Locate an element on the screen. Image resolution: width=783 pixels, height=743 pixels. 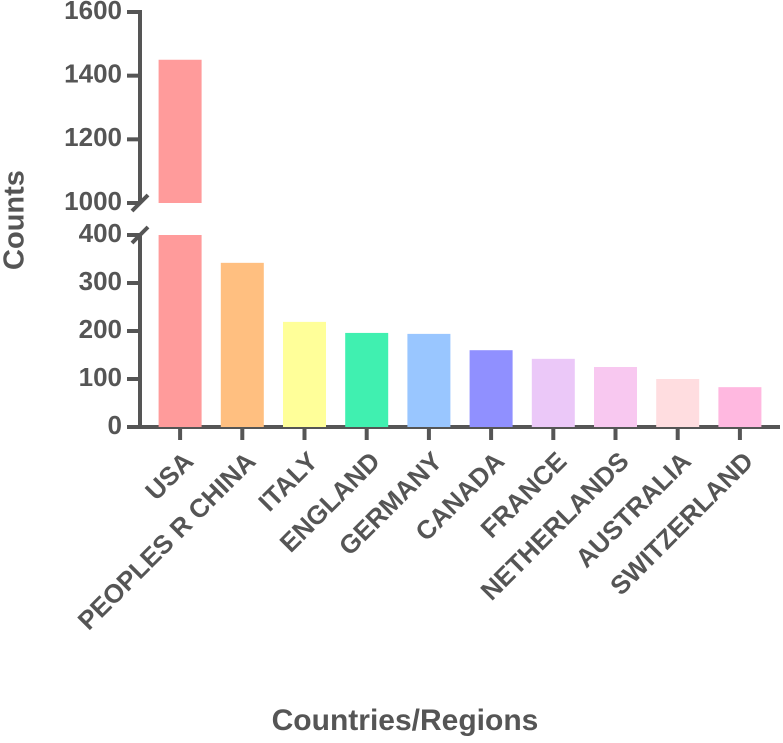
y-tick-label: 300 is located at coordinates (100, 281).